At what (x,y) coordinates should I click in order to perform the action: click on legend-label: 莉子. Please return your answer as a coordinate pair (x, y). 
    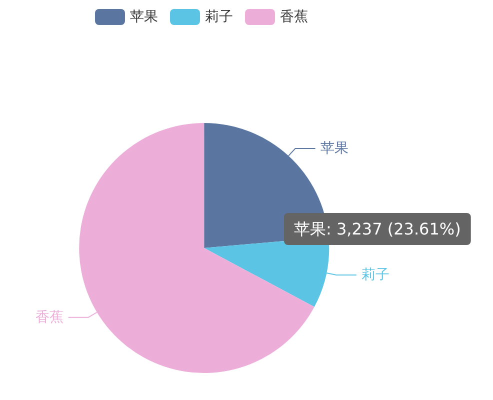
    Looking at the image, I should click on (219, 17).